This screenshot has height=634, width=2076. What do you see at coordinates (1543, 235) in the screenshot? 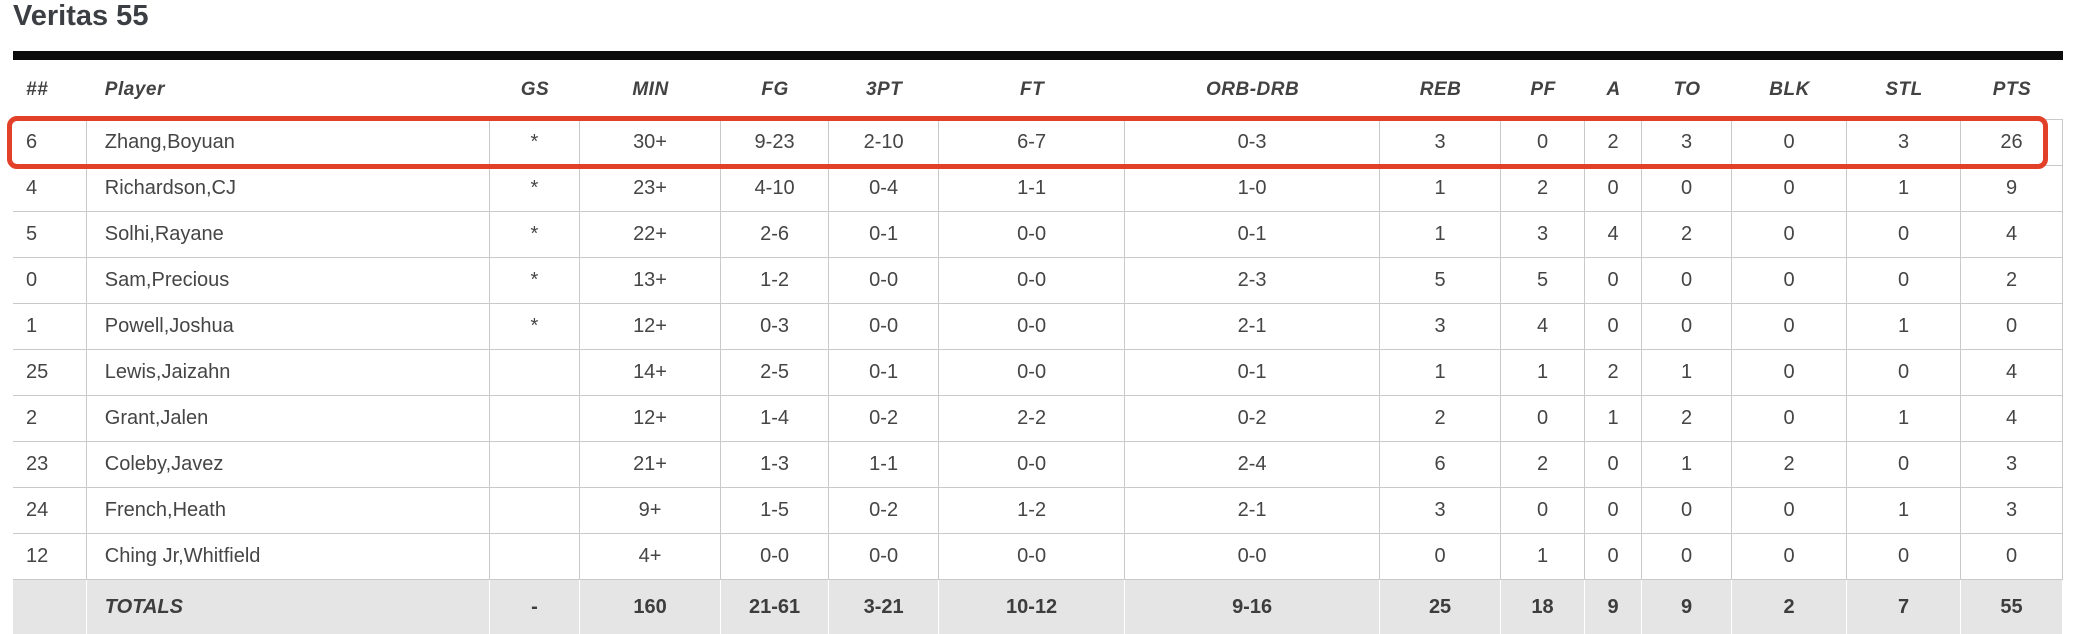
I see `cell-pf: 3` at bounding box center [1543, 235].